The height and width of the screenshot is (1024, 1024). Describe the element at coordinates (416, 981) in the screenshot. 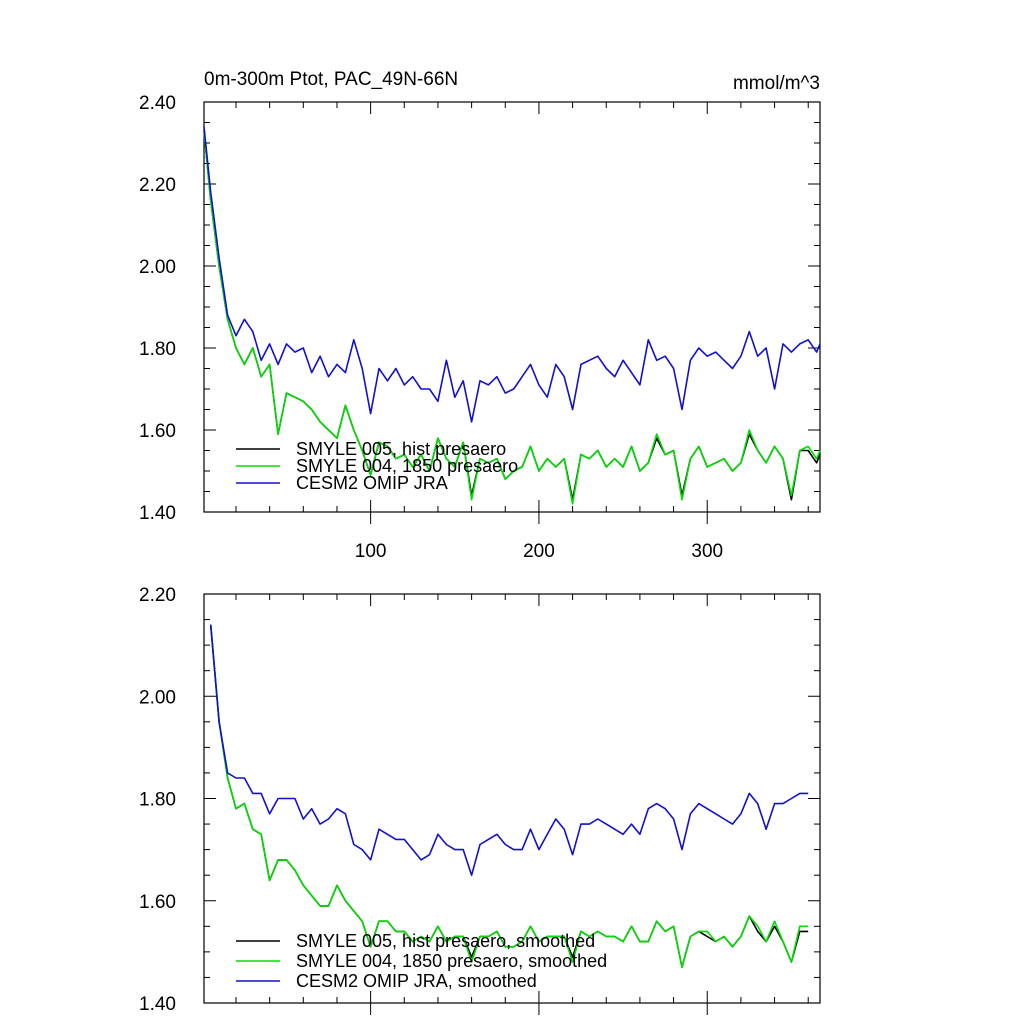

I see `legend-label: CESM2 OMIP JRA, smoothed` at that location.